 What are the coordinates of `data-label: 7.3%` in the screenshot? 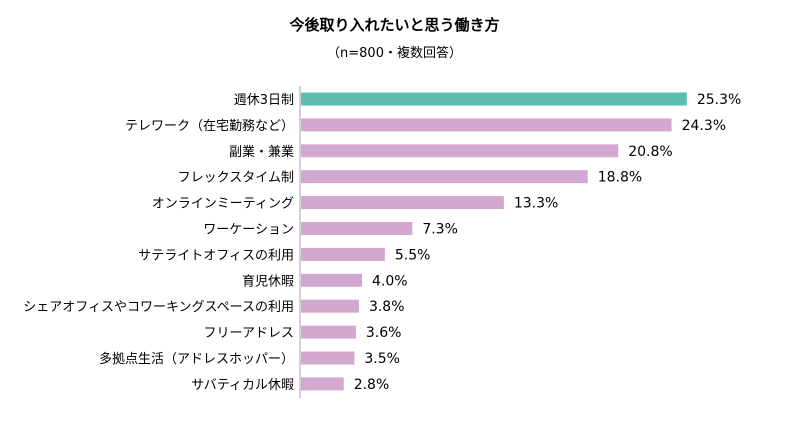 It's located at (440, 230).